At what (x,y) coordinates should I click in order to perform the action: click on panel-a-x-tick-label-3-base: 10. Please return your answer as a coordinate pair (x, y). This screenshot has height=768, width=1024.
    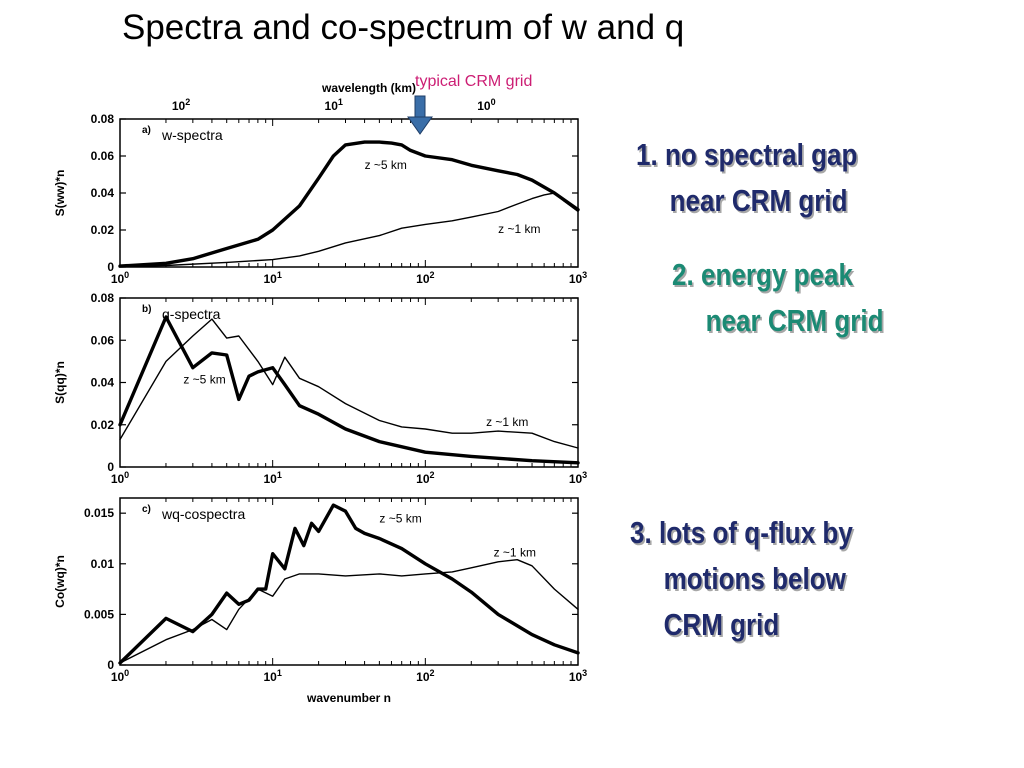
    Looking at the image, I should click on (576, 279).